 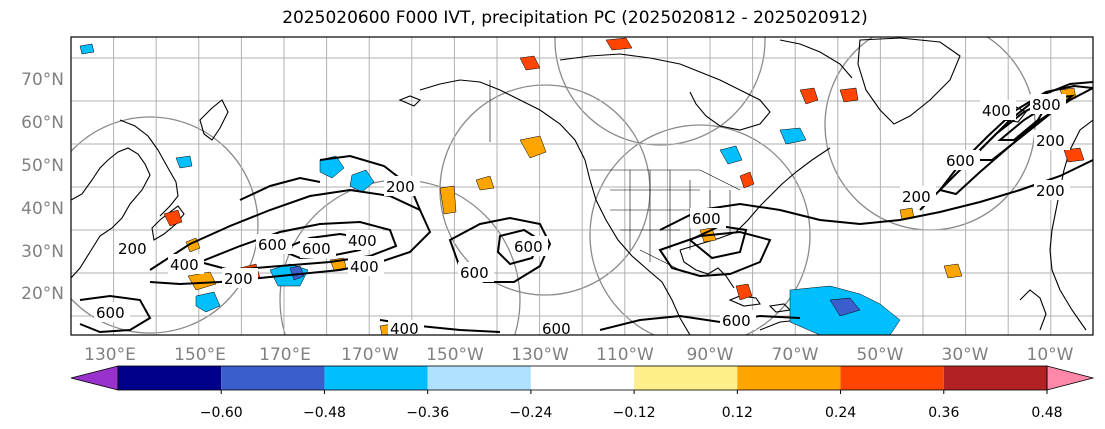 I want to click on longitude-label: 150°E, so click(x=200, y=355).